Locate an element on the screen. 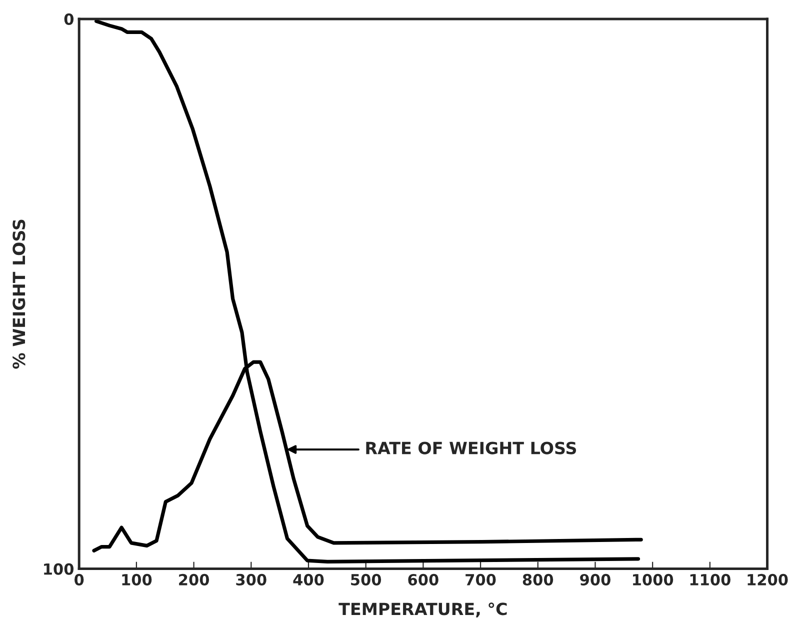 This screenshot has width=791, height=632. x-tick-label: 200 is located at coordinates (194, 580).